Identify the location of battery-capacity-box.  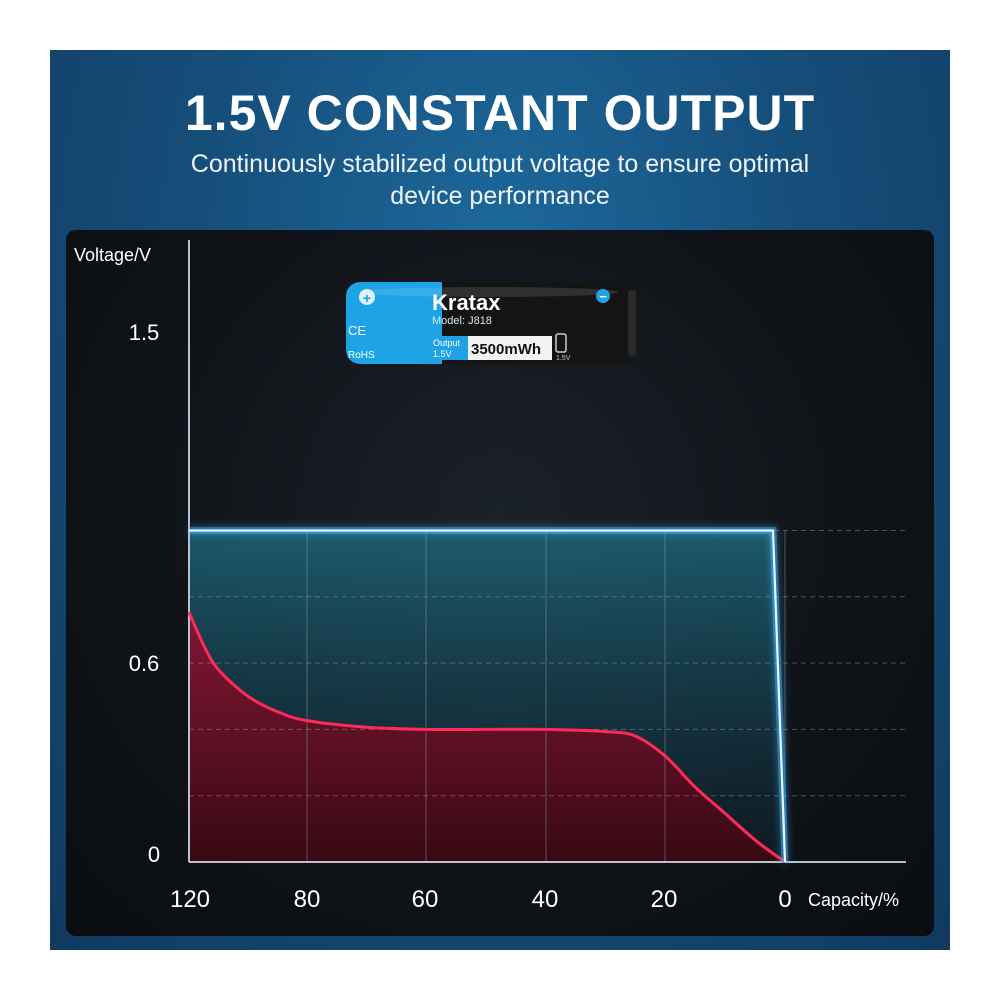
(510, 348).